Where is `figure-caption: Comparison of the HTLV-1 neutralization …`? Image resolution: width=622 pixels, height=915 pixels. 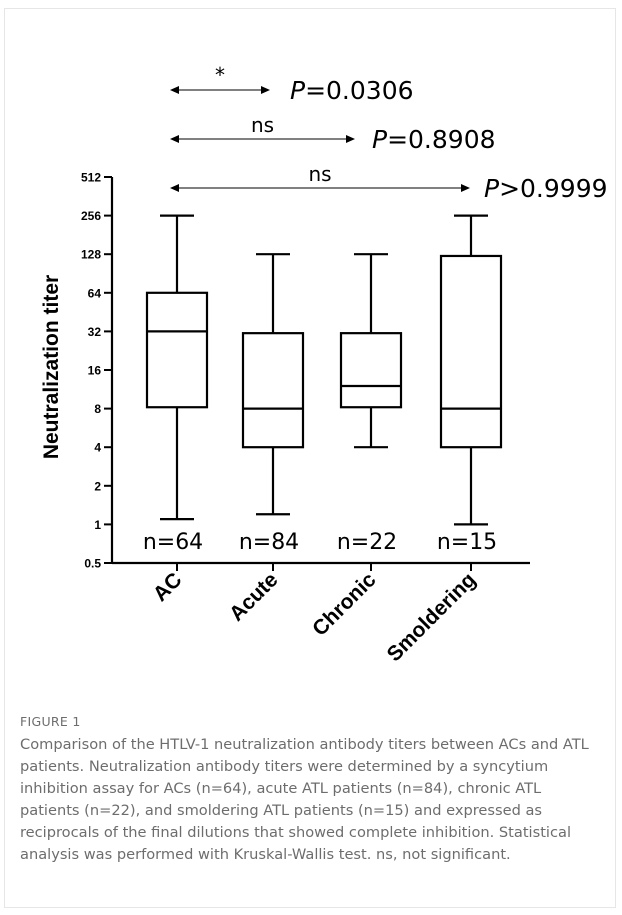
figure-caption: Comparison of the HTLV-1 neutralization … is located at coordinates (304, 799).